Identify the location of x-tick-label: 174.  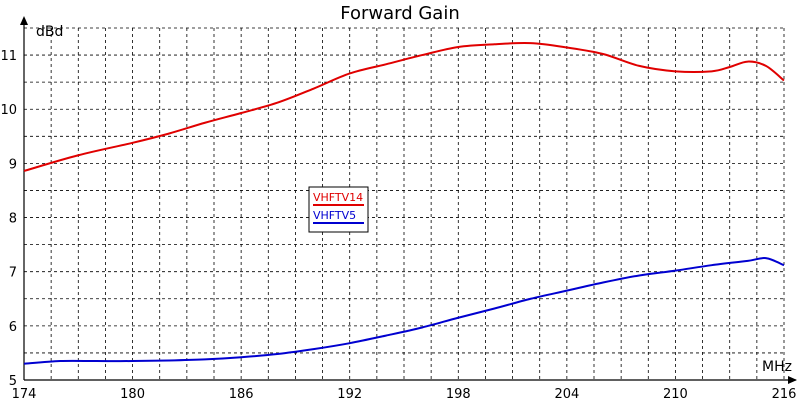
(24, 393).